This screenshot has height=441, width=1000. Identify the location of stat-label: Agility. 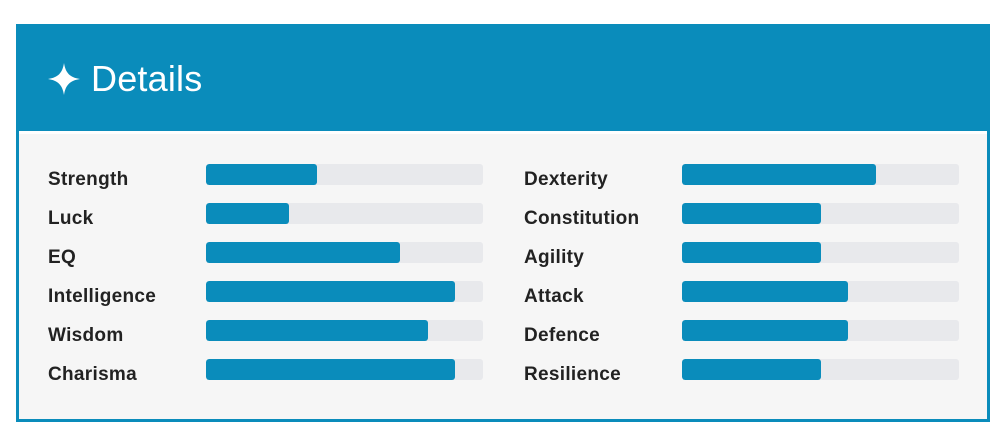
(554, 257).